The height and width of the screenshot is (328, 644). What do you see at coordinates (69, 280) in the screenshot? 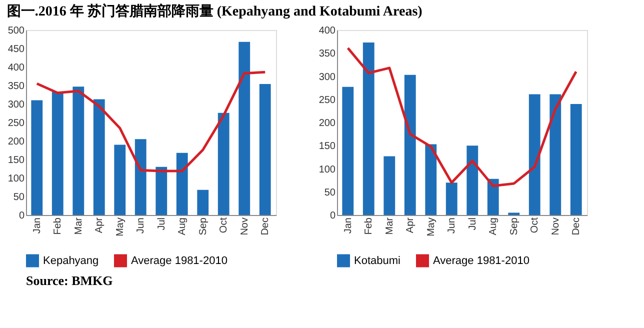
I see `source-note: Source: BMKG` at bounding box center [69, 280].